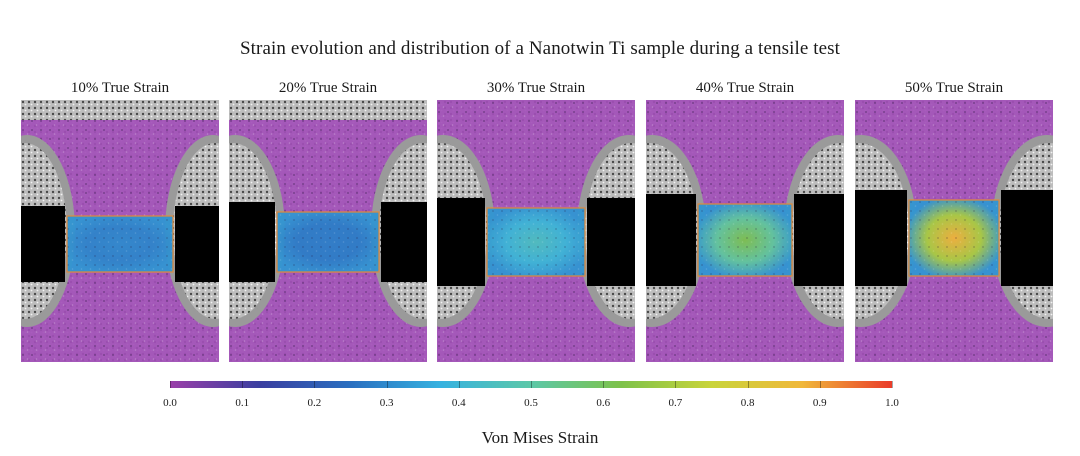 The width and height of the screenshot is (1080, 456). Describe the element at coordinates (170, 403) in the screenshot. I see `colorbar-tick-label: 0.0` at that location.